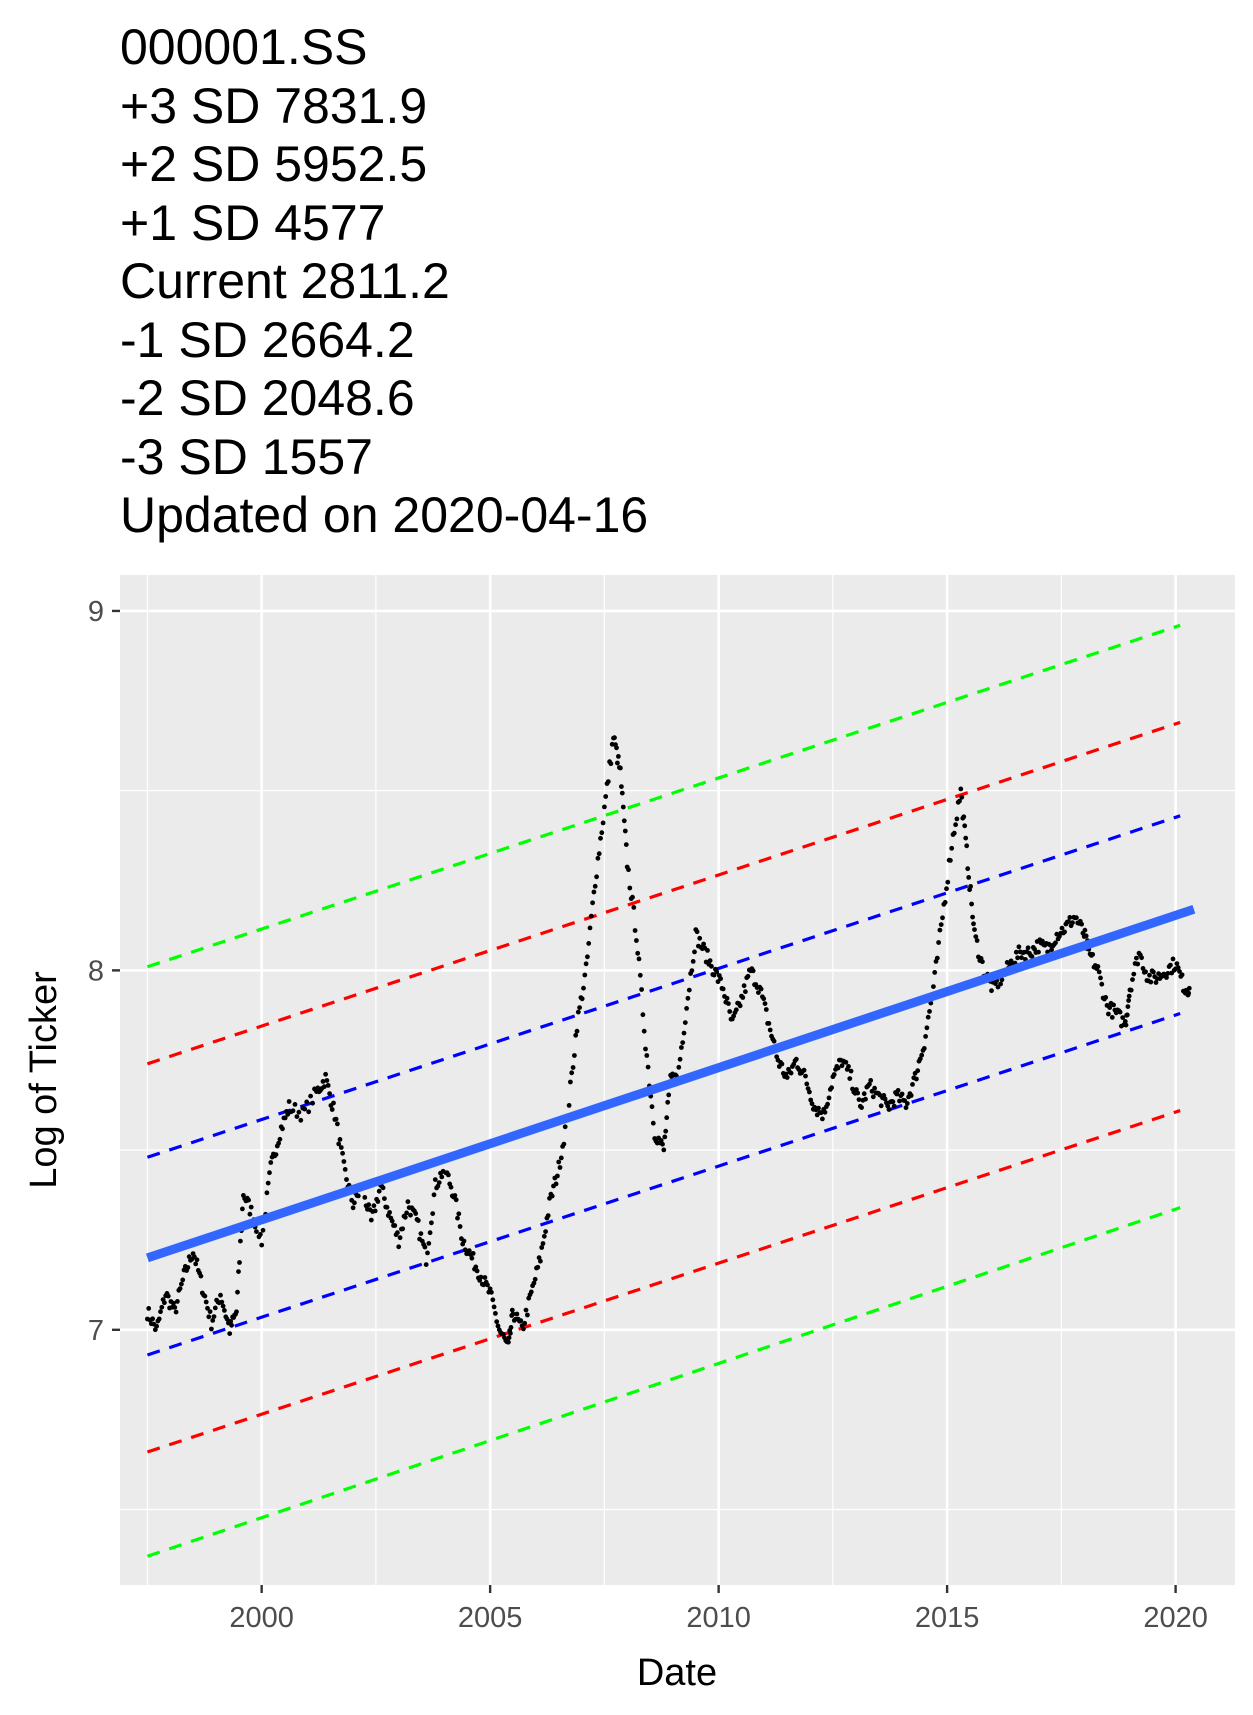 The height and width of the screenshot is (1715, 1253). What do you see at coordinates (96, 612) in the screenshot?
I see `y-tick-label: 9` at bounding box center [96, 612].